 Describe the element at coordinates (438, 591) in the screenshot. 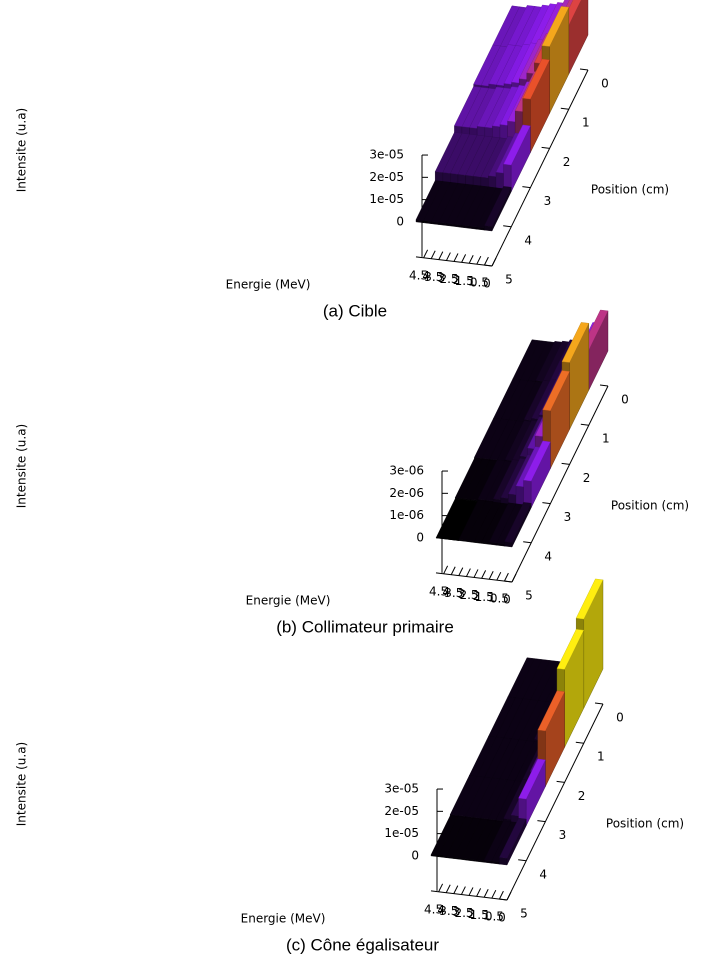

I see `x-tick-label: 4.5` at that location.